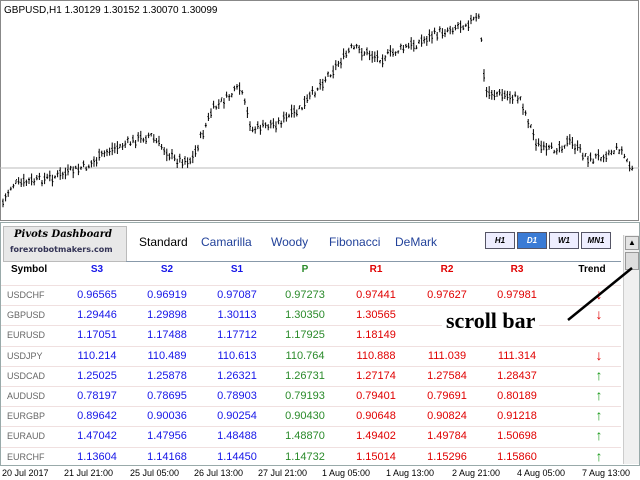 The image size is (640, 480). What do you see at coordinates (376, 436) in the screenshot?
I see `pivot-value: 1.49402` at bounding box center [376, 436].